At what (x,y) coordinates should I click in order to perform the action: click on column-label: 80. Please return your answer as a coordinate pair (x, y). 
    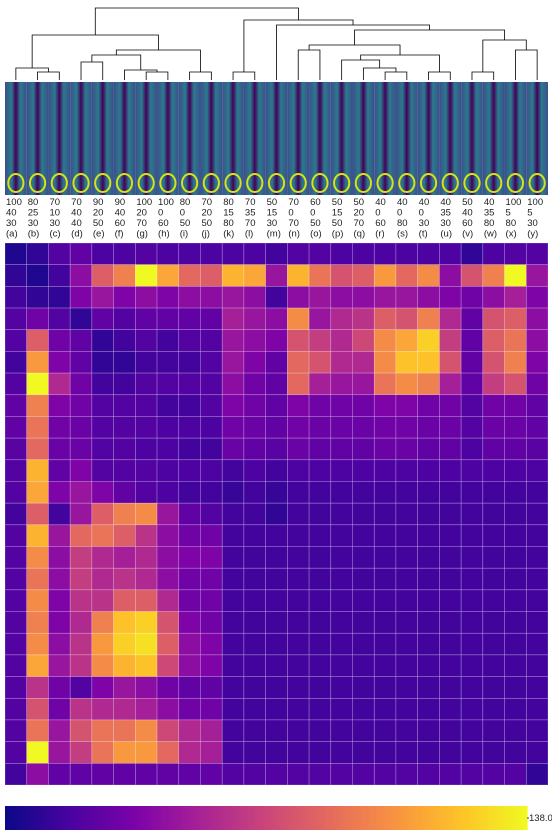
    Looking at the image, I should click on (228, 223).